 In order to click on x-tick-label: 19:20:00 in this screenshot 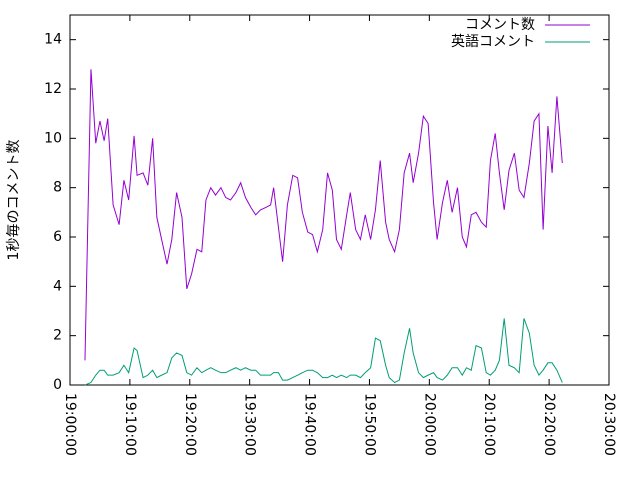, I will do `click(190, 424)`.